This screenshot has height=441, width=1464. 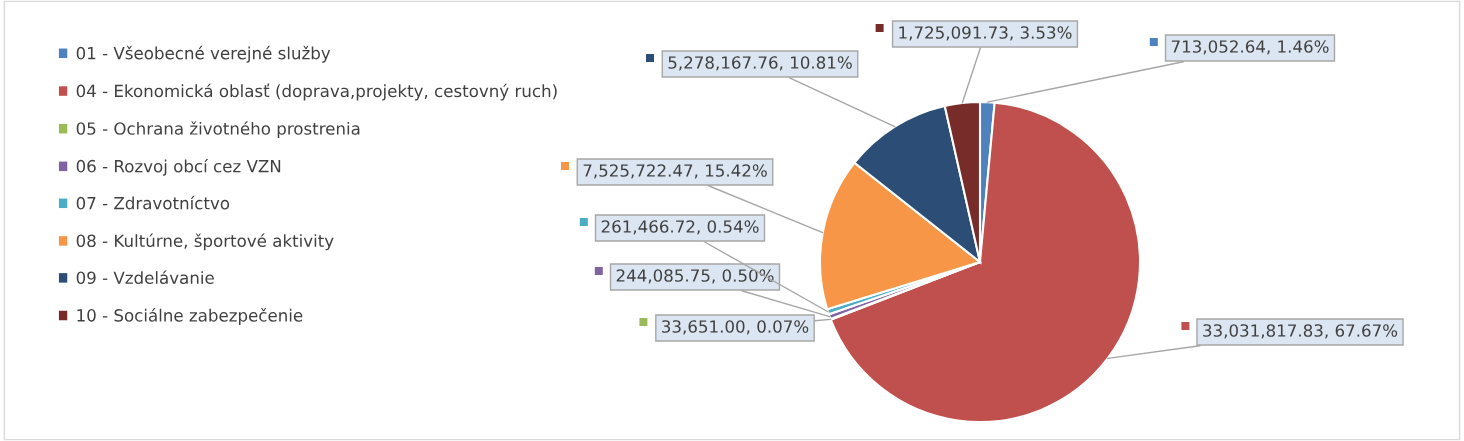 What do you see at coordinates (218, 130) in the screenshot?
I see `legend-label: 05 - Ochrana životného prostrenia` at bounding box center [218, 130].